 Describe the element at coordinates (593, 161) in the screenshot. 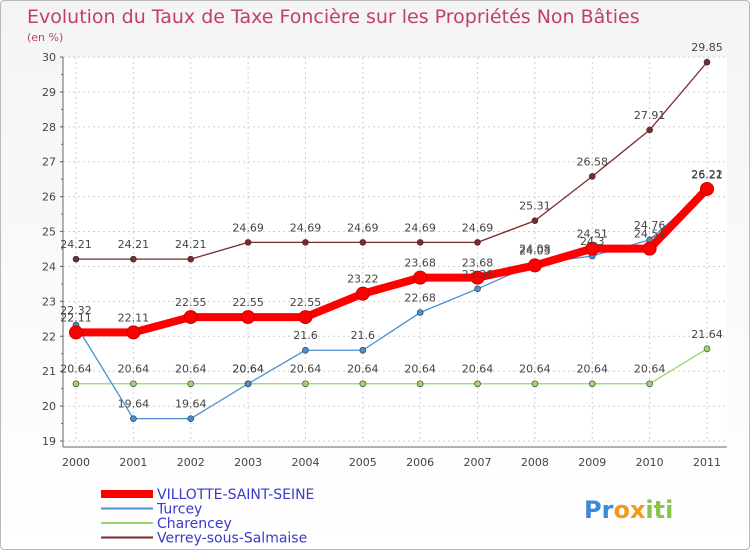

I see `data-label: 26.58` at that location.